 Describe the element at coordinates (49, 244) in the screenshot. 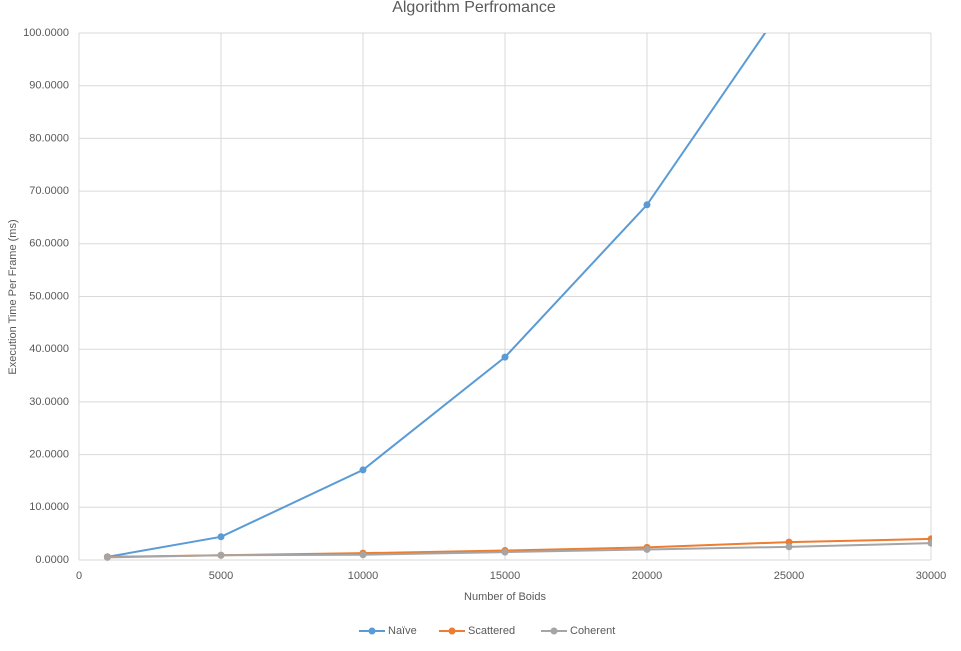

I see `y-tick-label: 60.0000` at that location.